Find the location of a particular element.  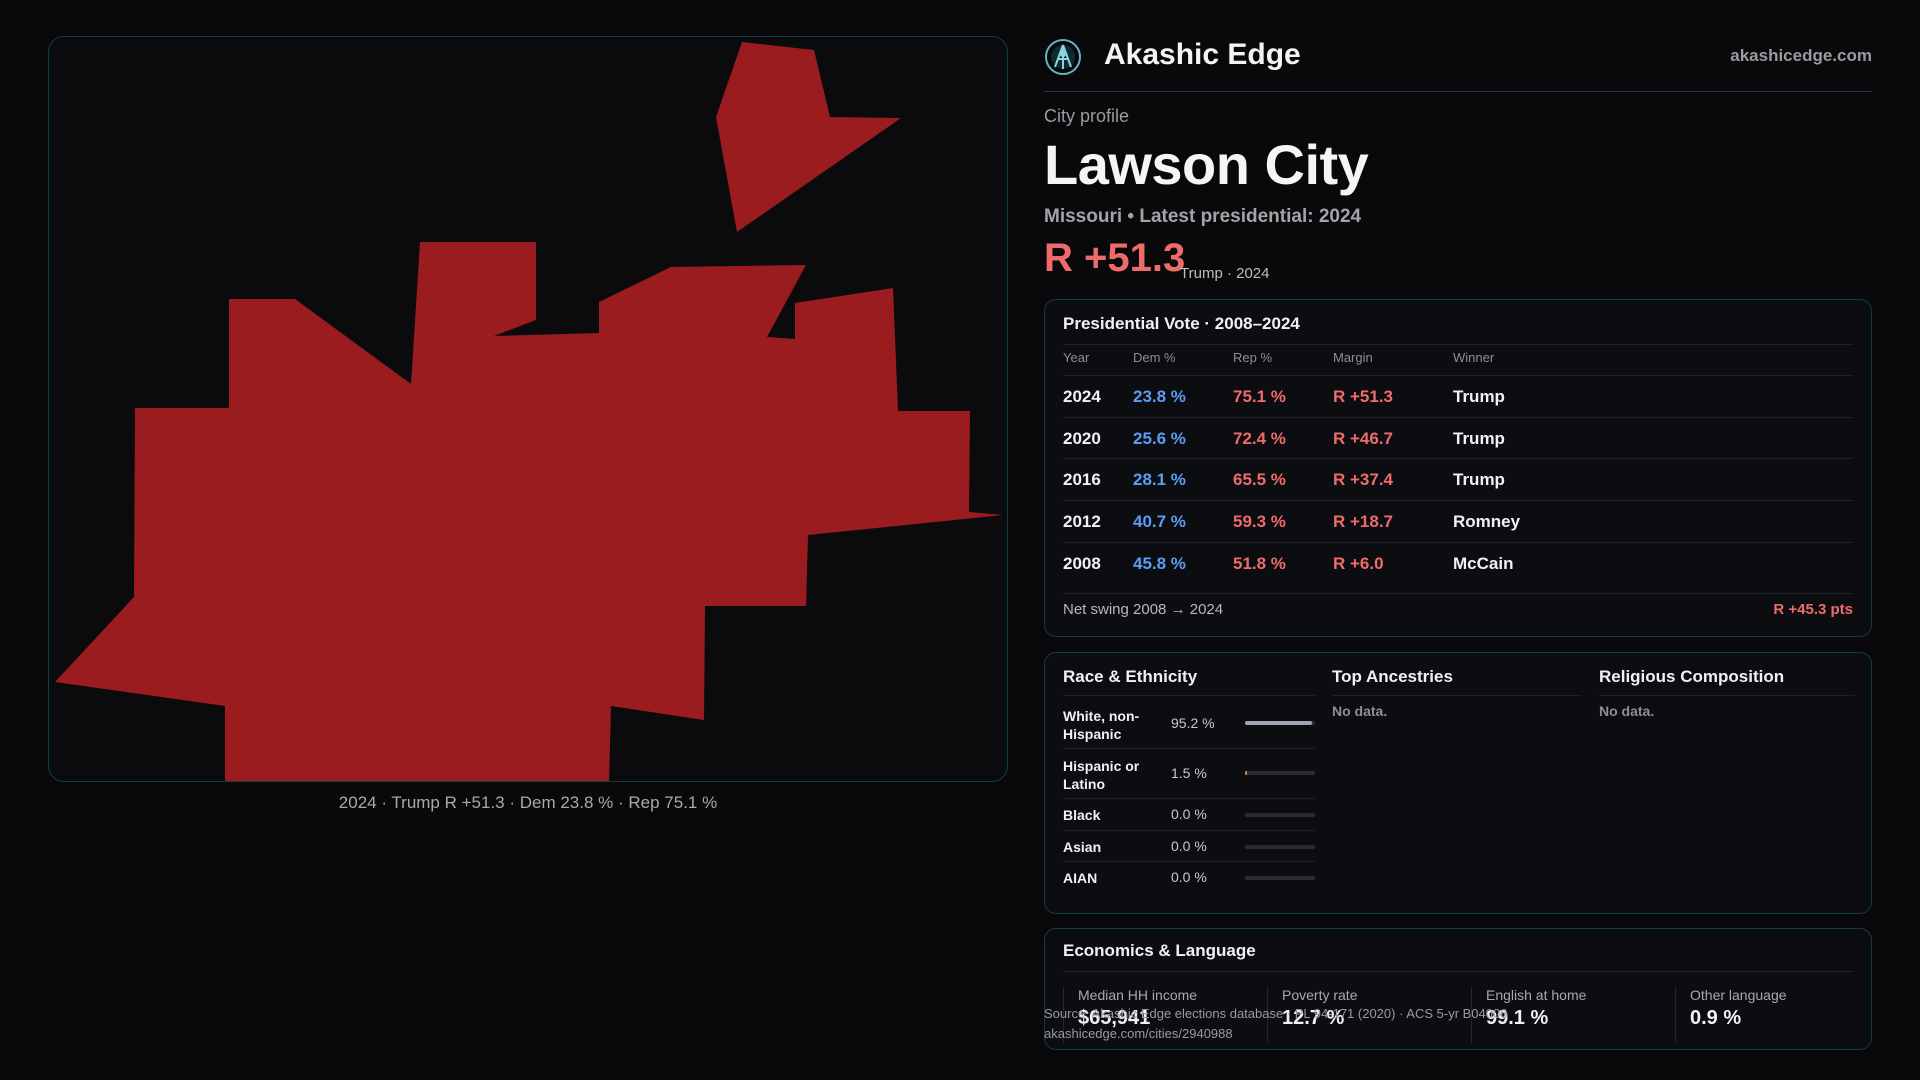

race-percent: 95.2 % is located at coordinates (1193, 723).